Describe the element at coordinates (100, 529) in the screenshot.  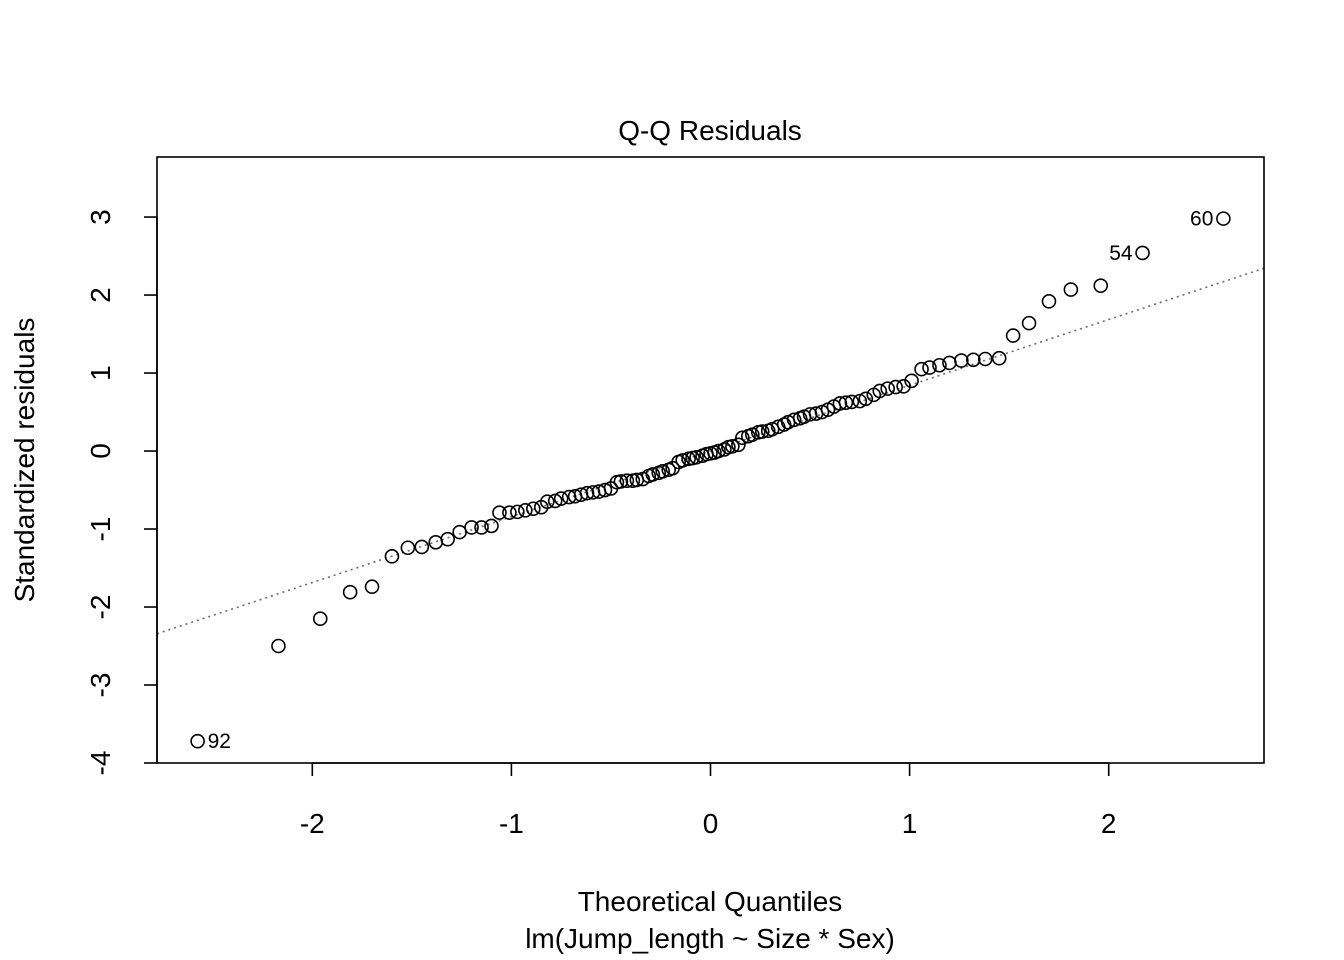
I see `y-tick-label: -1` at that location.